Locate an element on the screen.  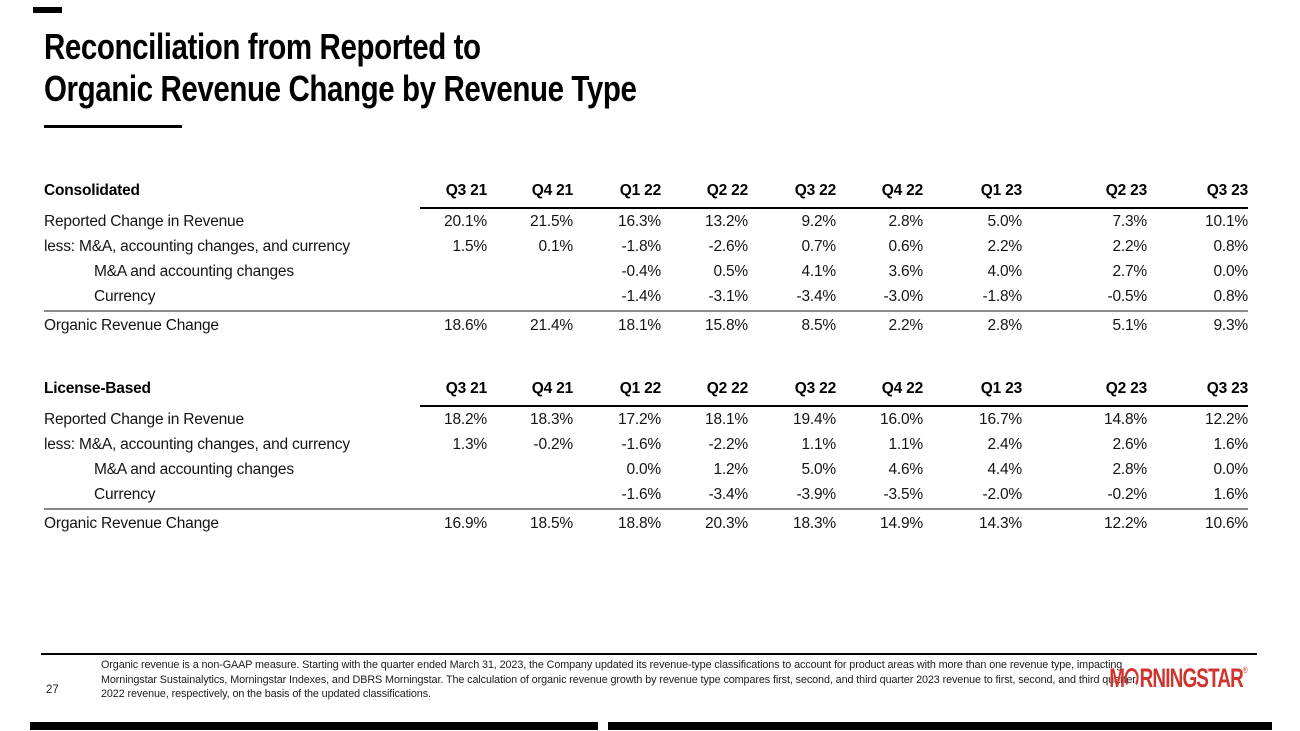
total-value-cell: 14.9% is located at coordinates (879, 522).